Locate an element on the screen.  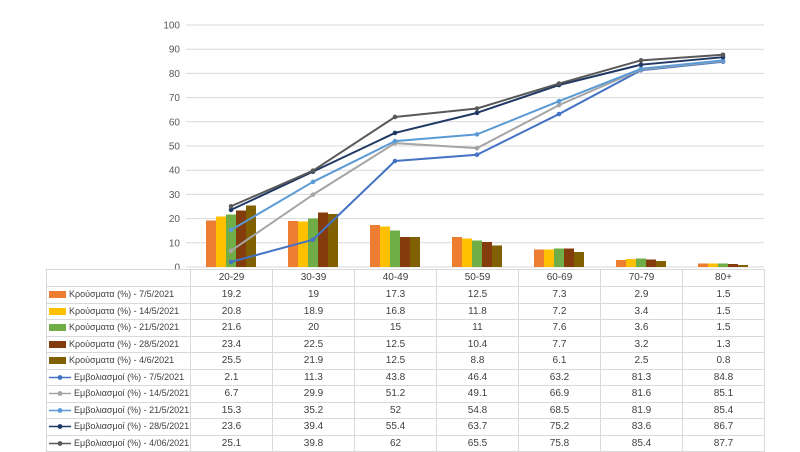
y-axis-tick-label: 80 is located at coordinates (175, 74).